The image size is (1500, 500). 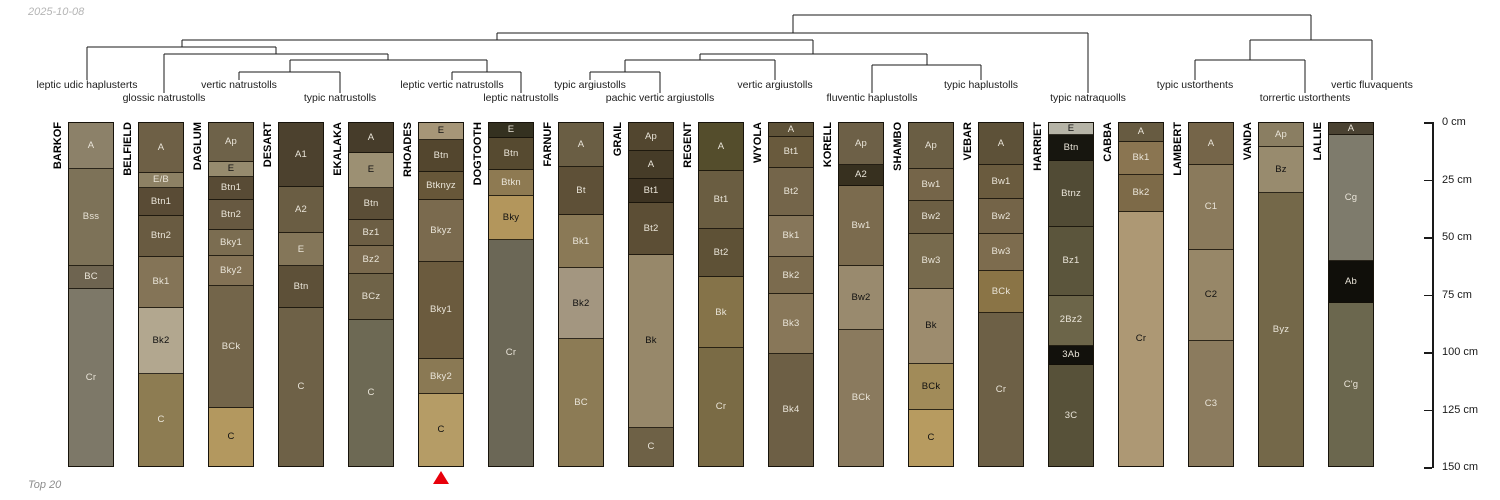 What do you see at coordinates (408, 150) in the screenshot?
I see `series-label: RHOADES` at bounding box center [408, 150].